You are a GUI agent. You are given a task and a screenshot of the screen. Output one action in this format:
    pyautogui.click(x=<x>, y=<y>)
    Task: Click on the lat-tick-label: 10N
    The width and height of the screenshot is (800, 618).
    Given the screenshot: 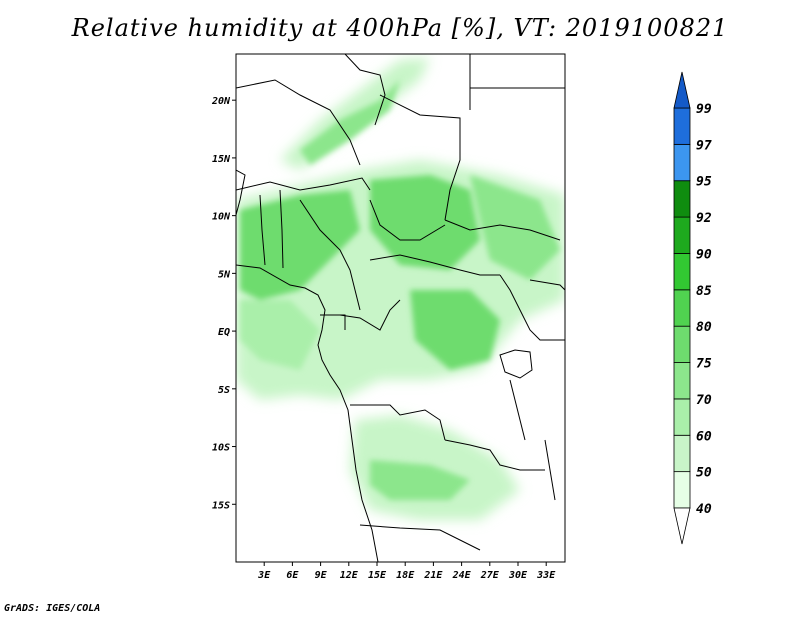 What is the action you would take?
    pyautogui.click(x=221, y=217)
    